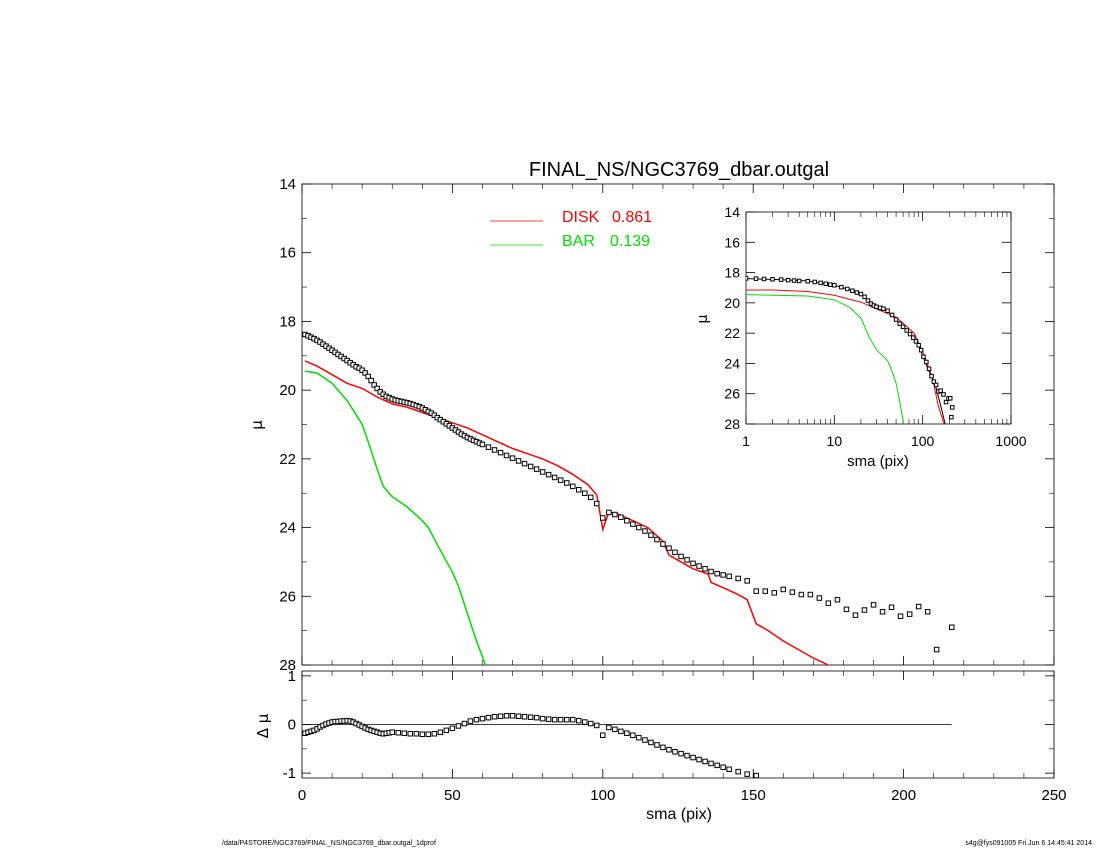  What do you see at coordinates (903, 795) in the screenshot?
I see `x-tick-label: 200` at bounding box center [903, 795].